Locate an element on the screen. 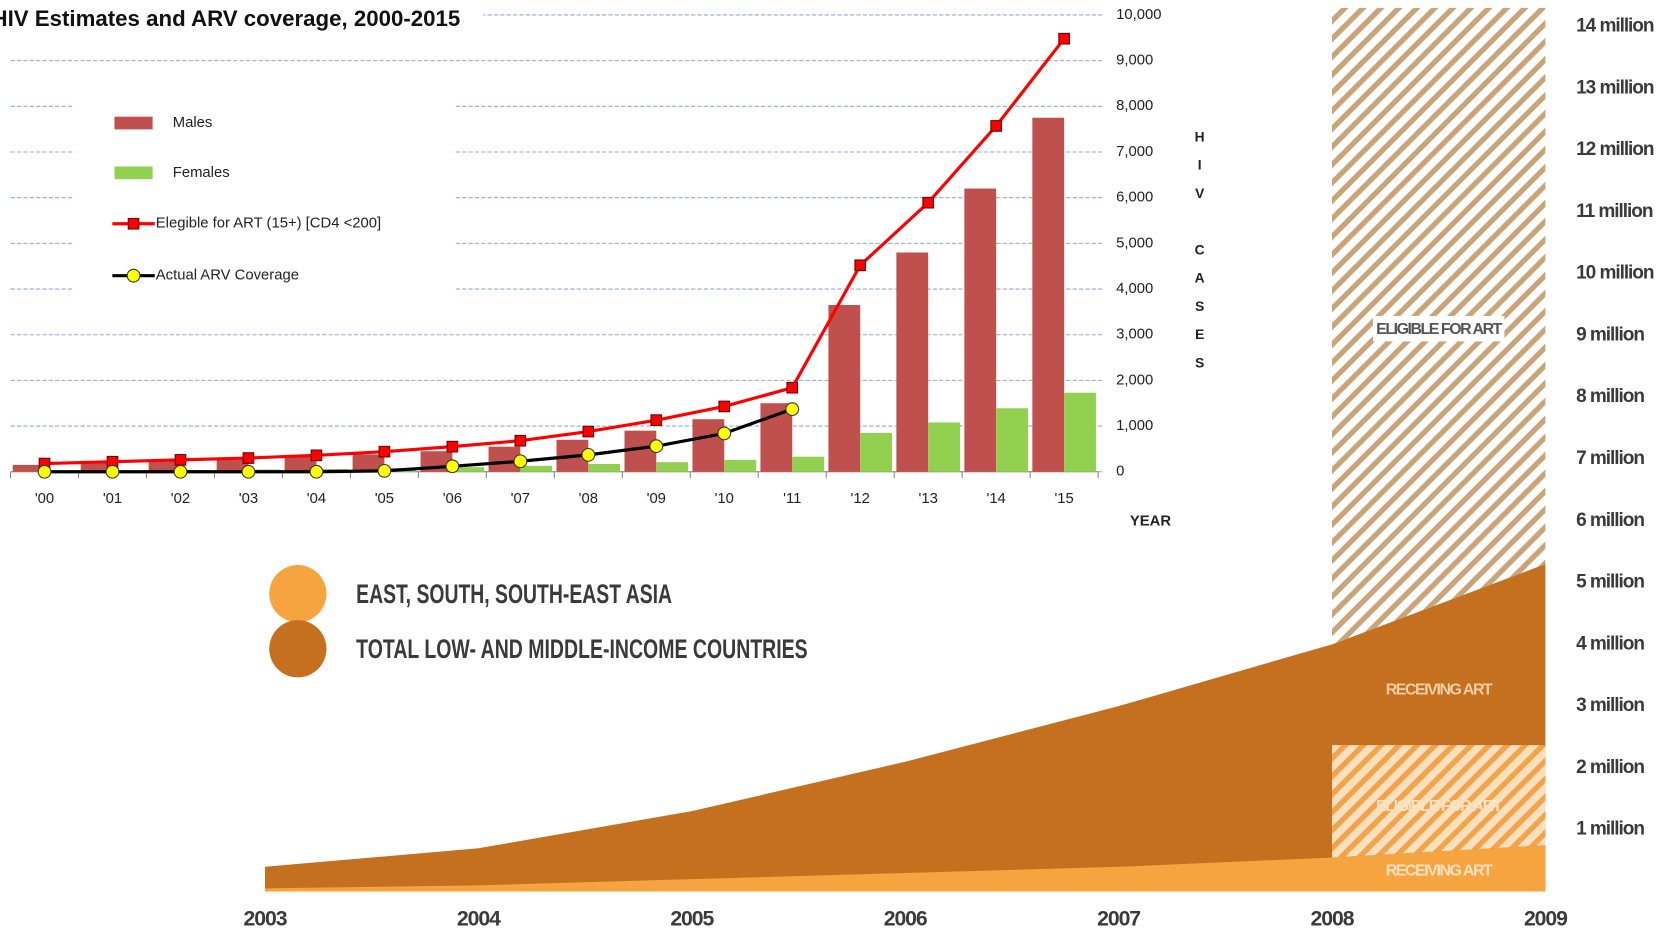 This screenshot has width=1662, height=934. line is located at coordinates (418, 440).